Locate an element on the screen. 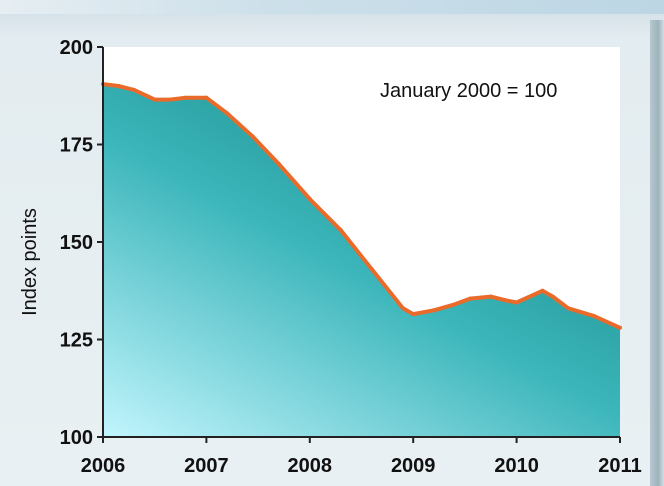 The width and height of the screenshot is (664, 486). y-tick-label: 150 is located at coordinates (76, 243).